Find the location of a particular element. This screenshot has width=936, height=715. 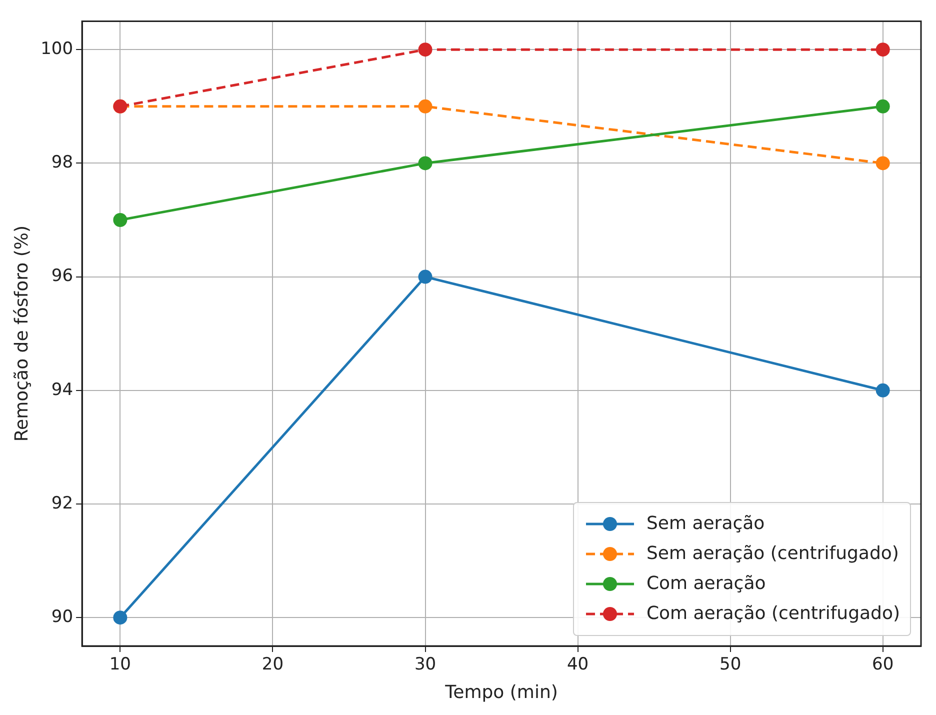

y-axis-title: Remoção de fósforo (%) is located at coordinates (21, 334).